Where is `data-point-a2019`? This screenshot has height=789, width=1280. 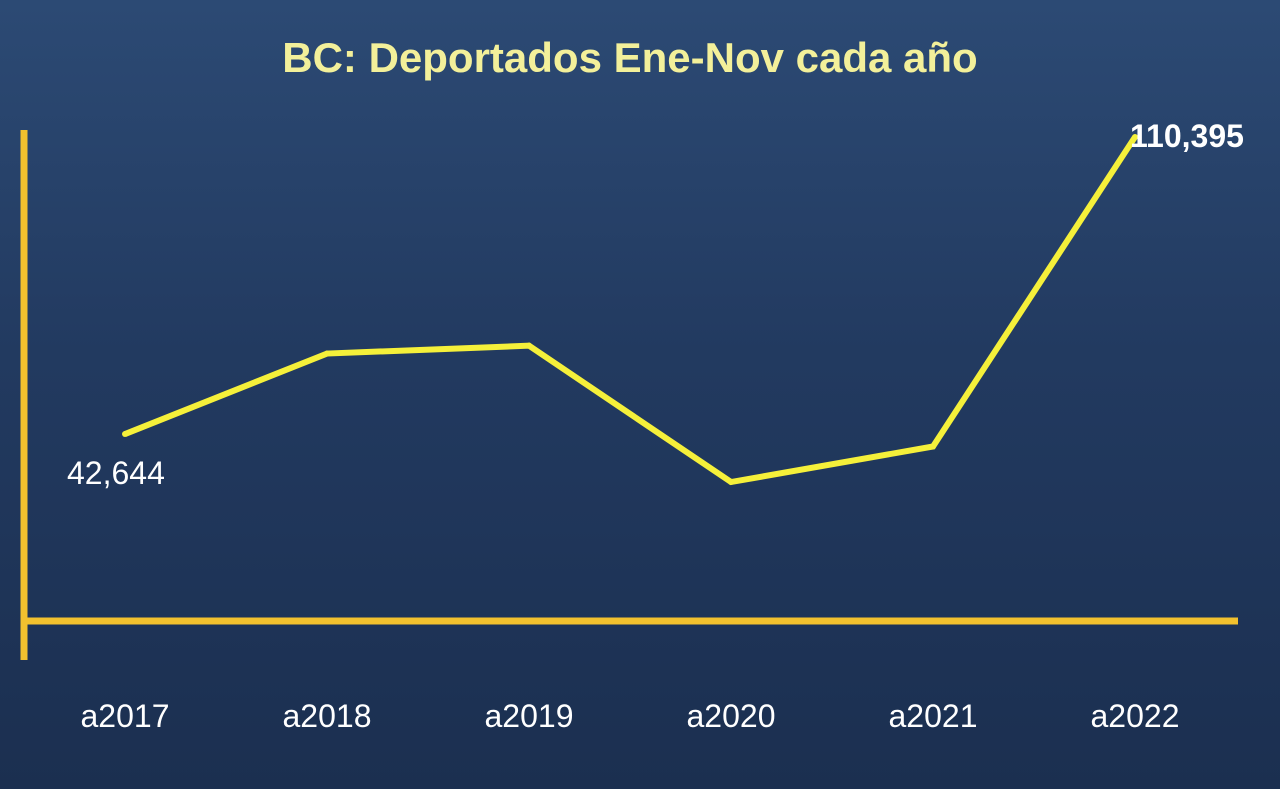 data-point-a2019 is located at coordinates (529, 345).